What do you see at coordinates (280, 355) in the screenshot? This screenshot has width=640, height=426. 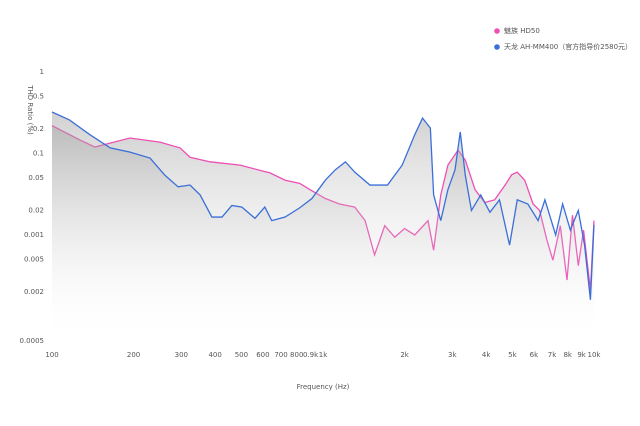 I see `x-tick-label: 700` at bounding box center [280, 355].